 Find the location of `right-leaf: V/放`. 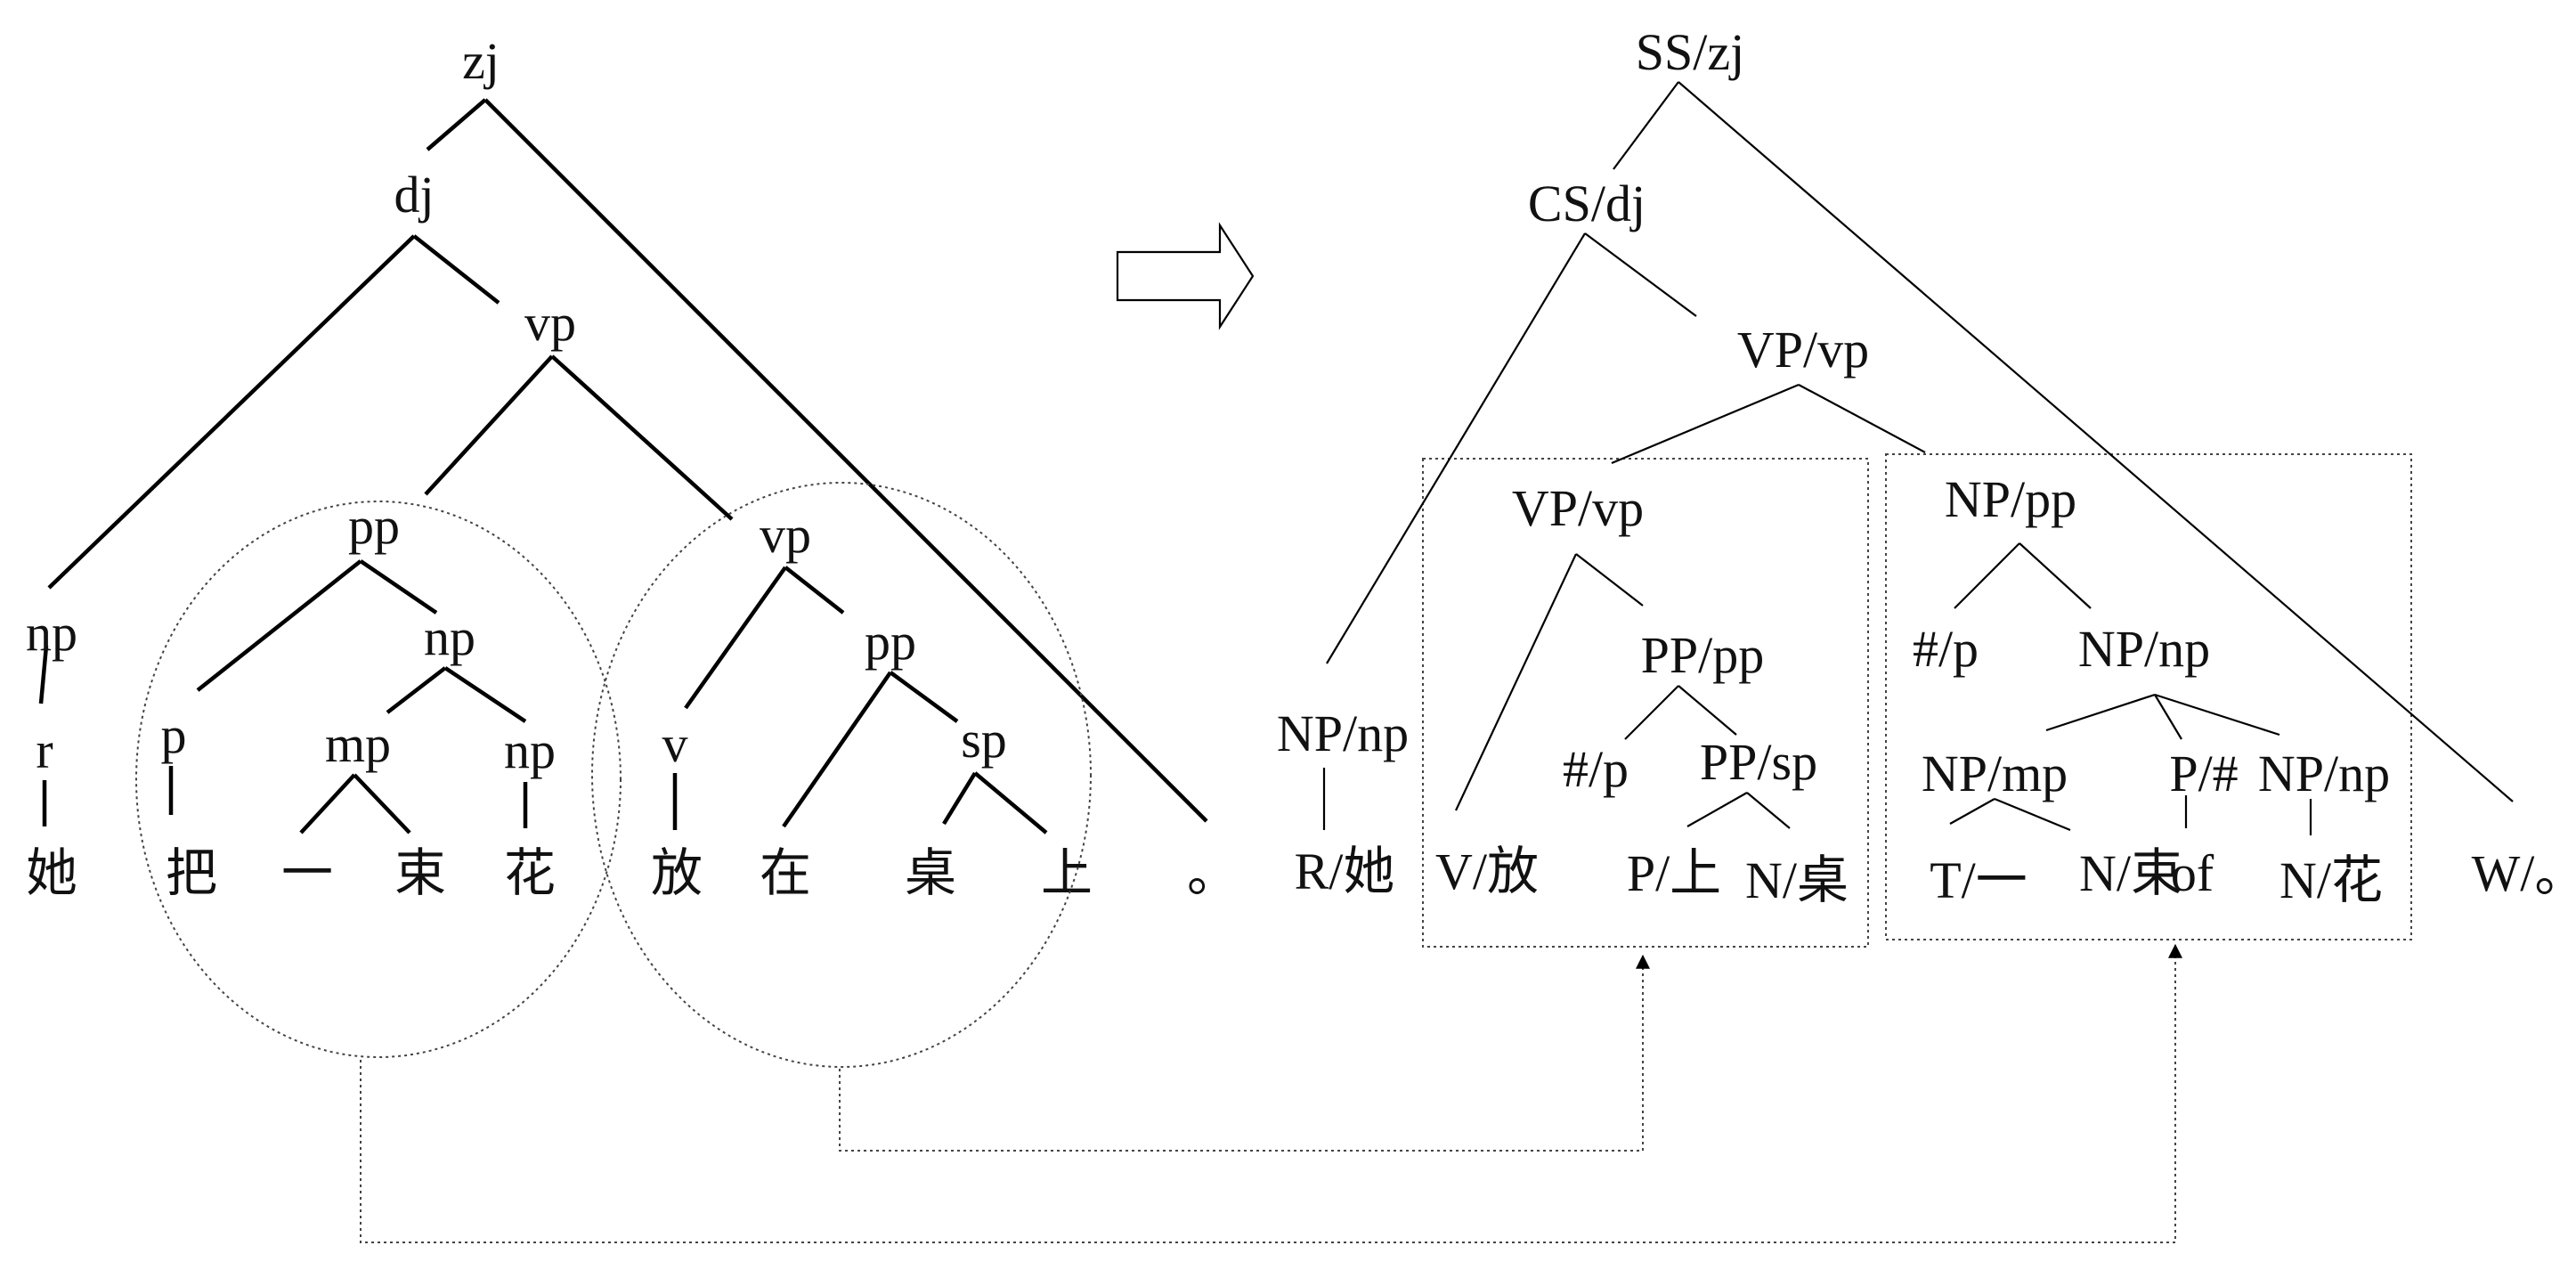

right-leaf: V/放 is located at coordinates (1487, 871).